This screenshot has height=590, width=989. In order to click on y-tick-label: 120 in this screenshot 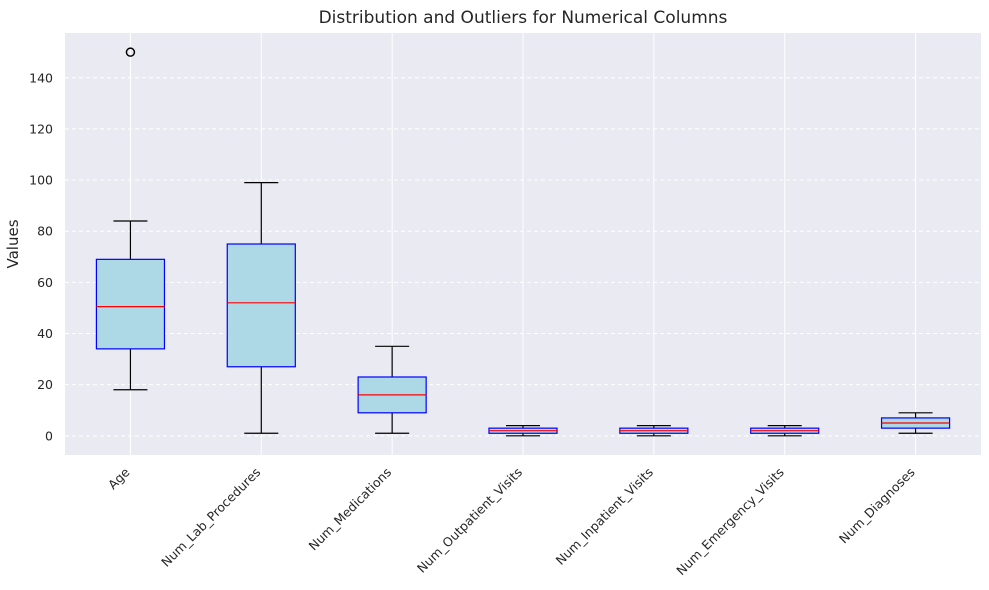, I will do `click(41, 128)`.